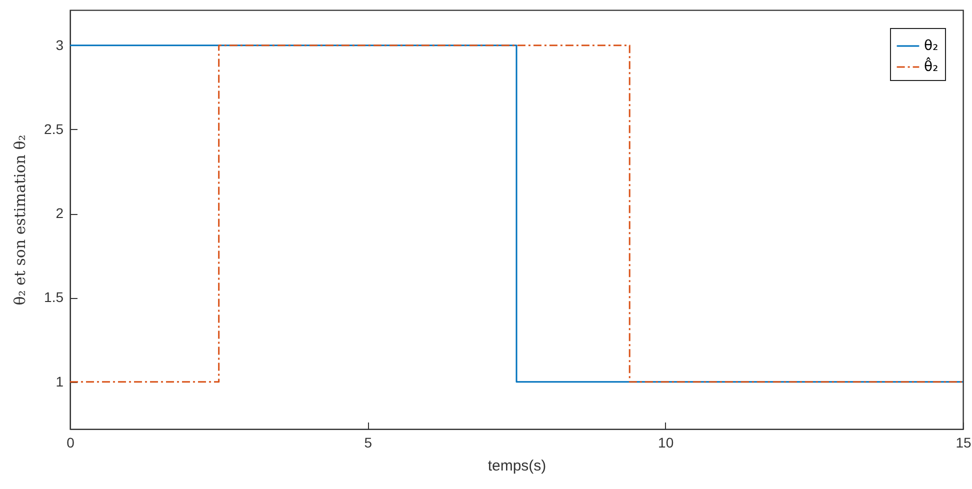 This screenshot has width=972, height=489. What do you see at coordinates (931, 65) in the screenshot?
I see `legend-label: θ̂₂` at bounding box center [931, 65].